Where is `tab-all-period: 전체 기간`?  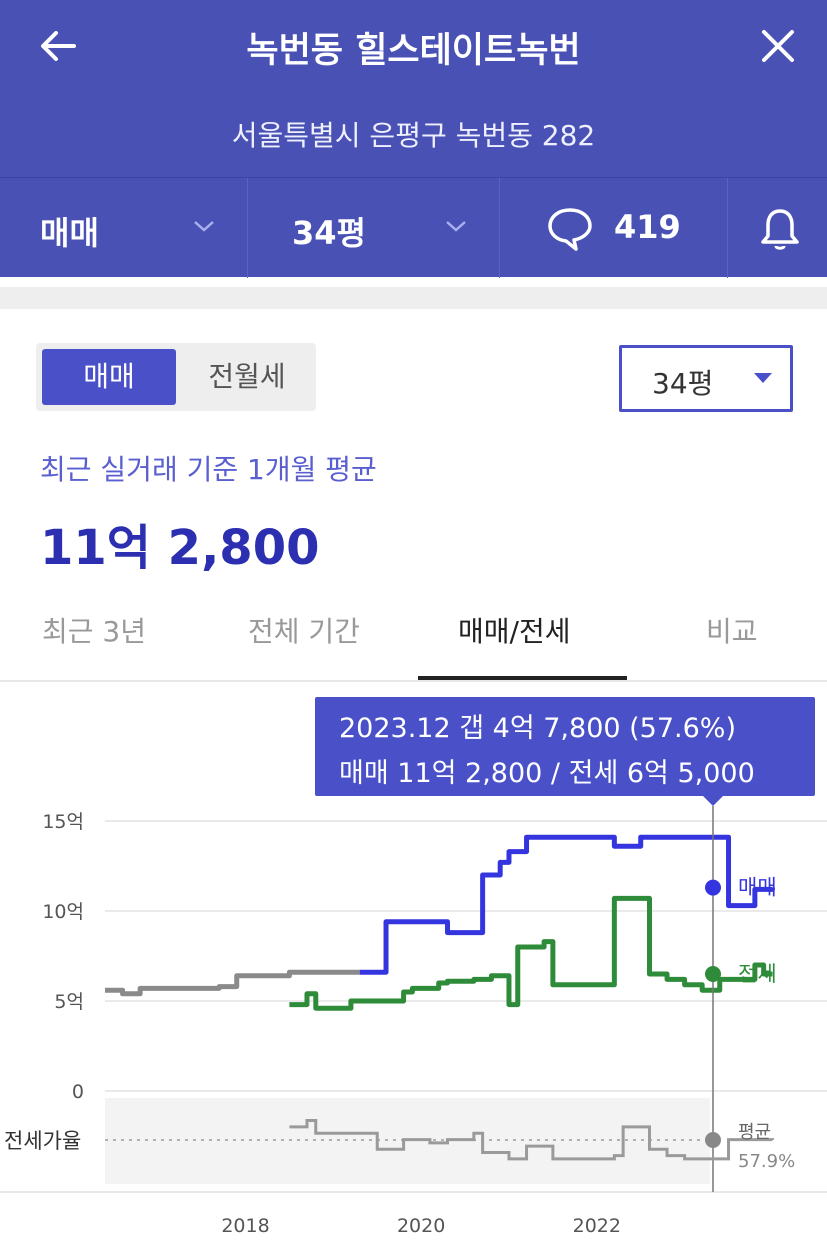
tab-all-period: 전체 기간 is located at coordinates (304, 631).